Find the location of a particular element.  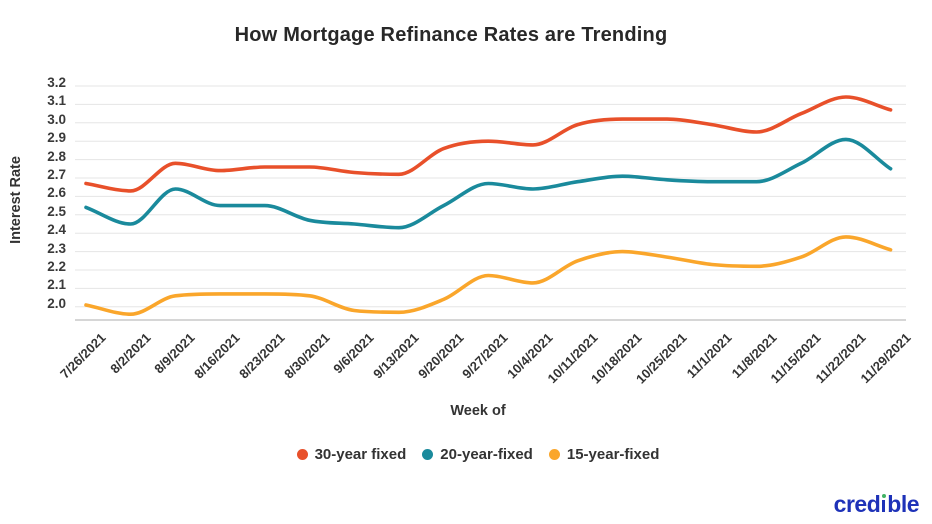

y-tick-label: 2.7 is located at coordinates (56, 174).